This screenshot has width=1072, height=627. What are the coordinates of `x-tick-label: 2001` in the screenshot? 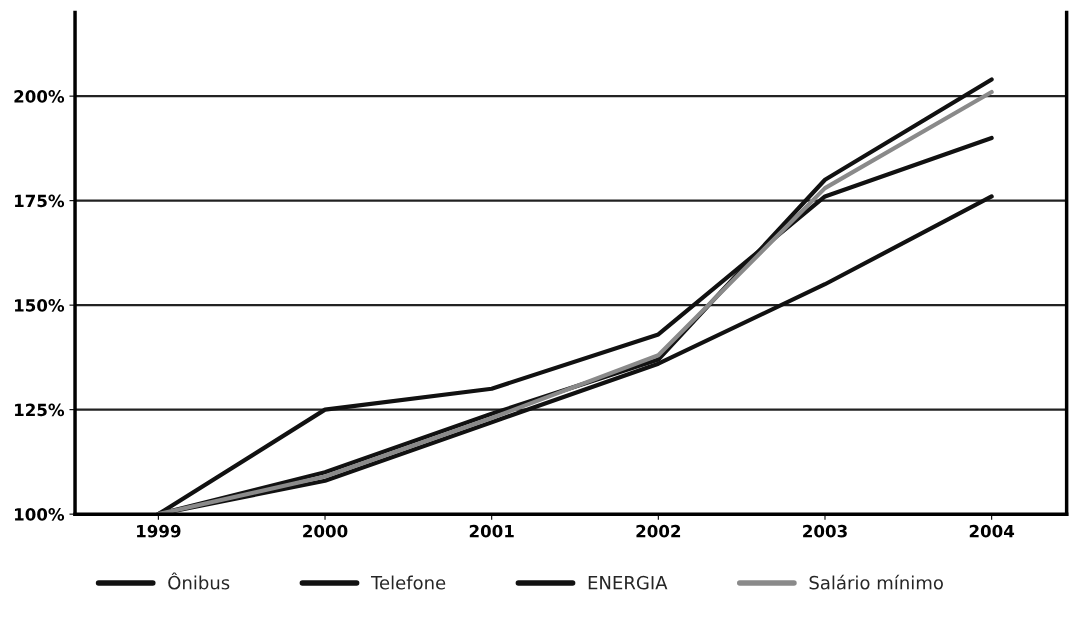 It's located at (491, 531).